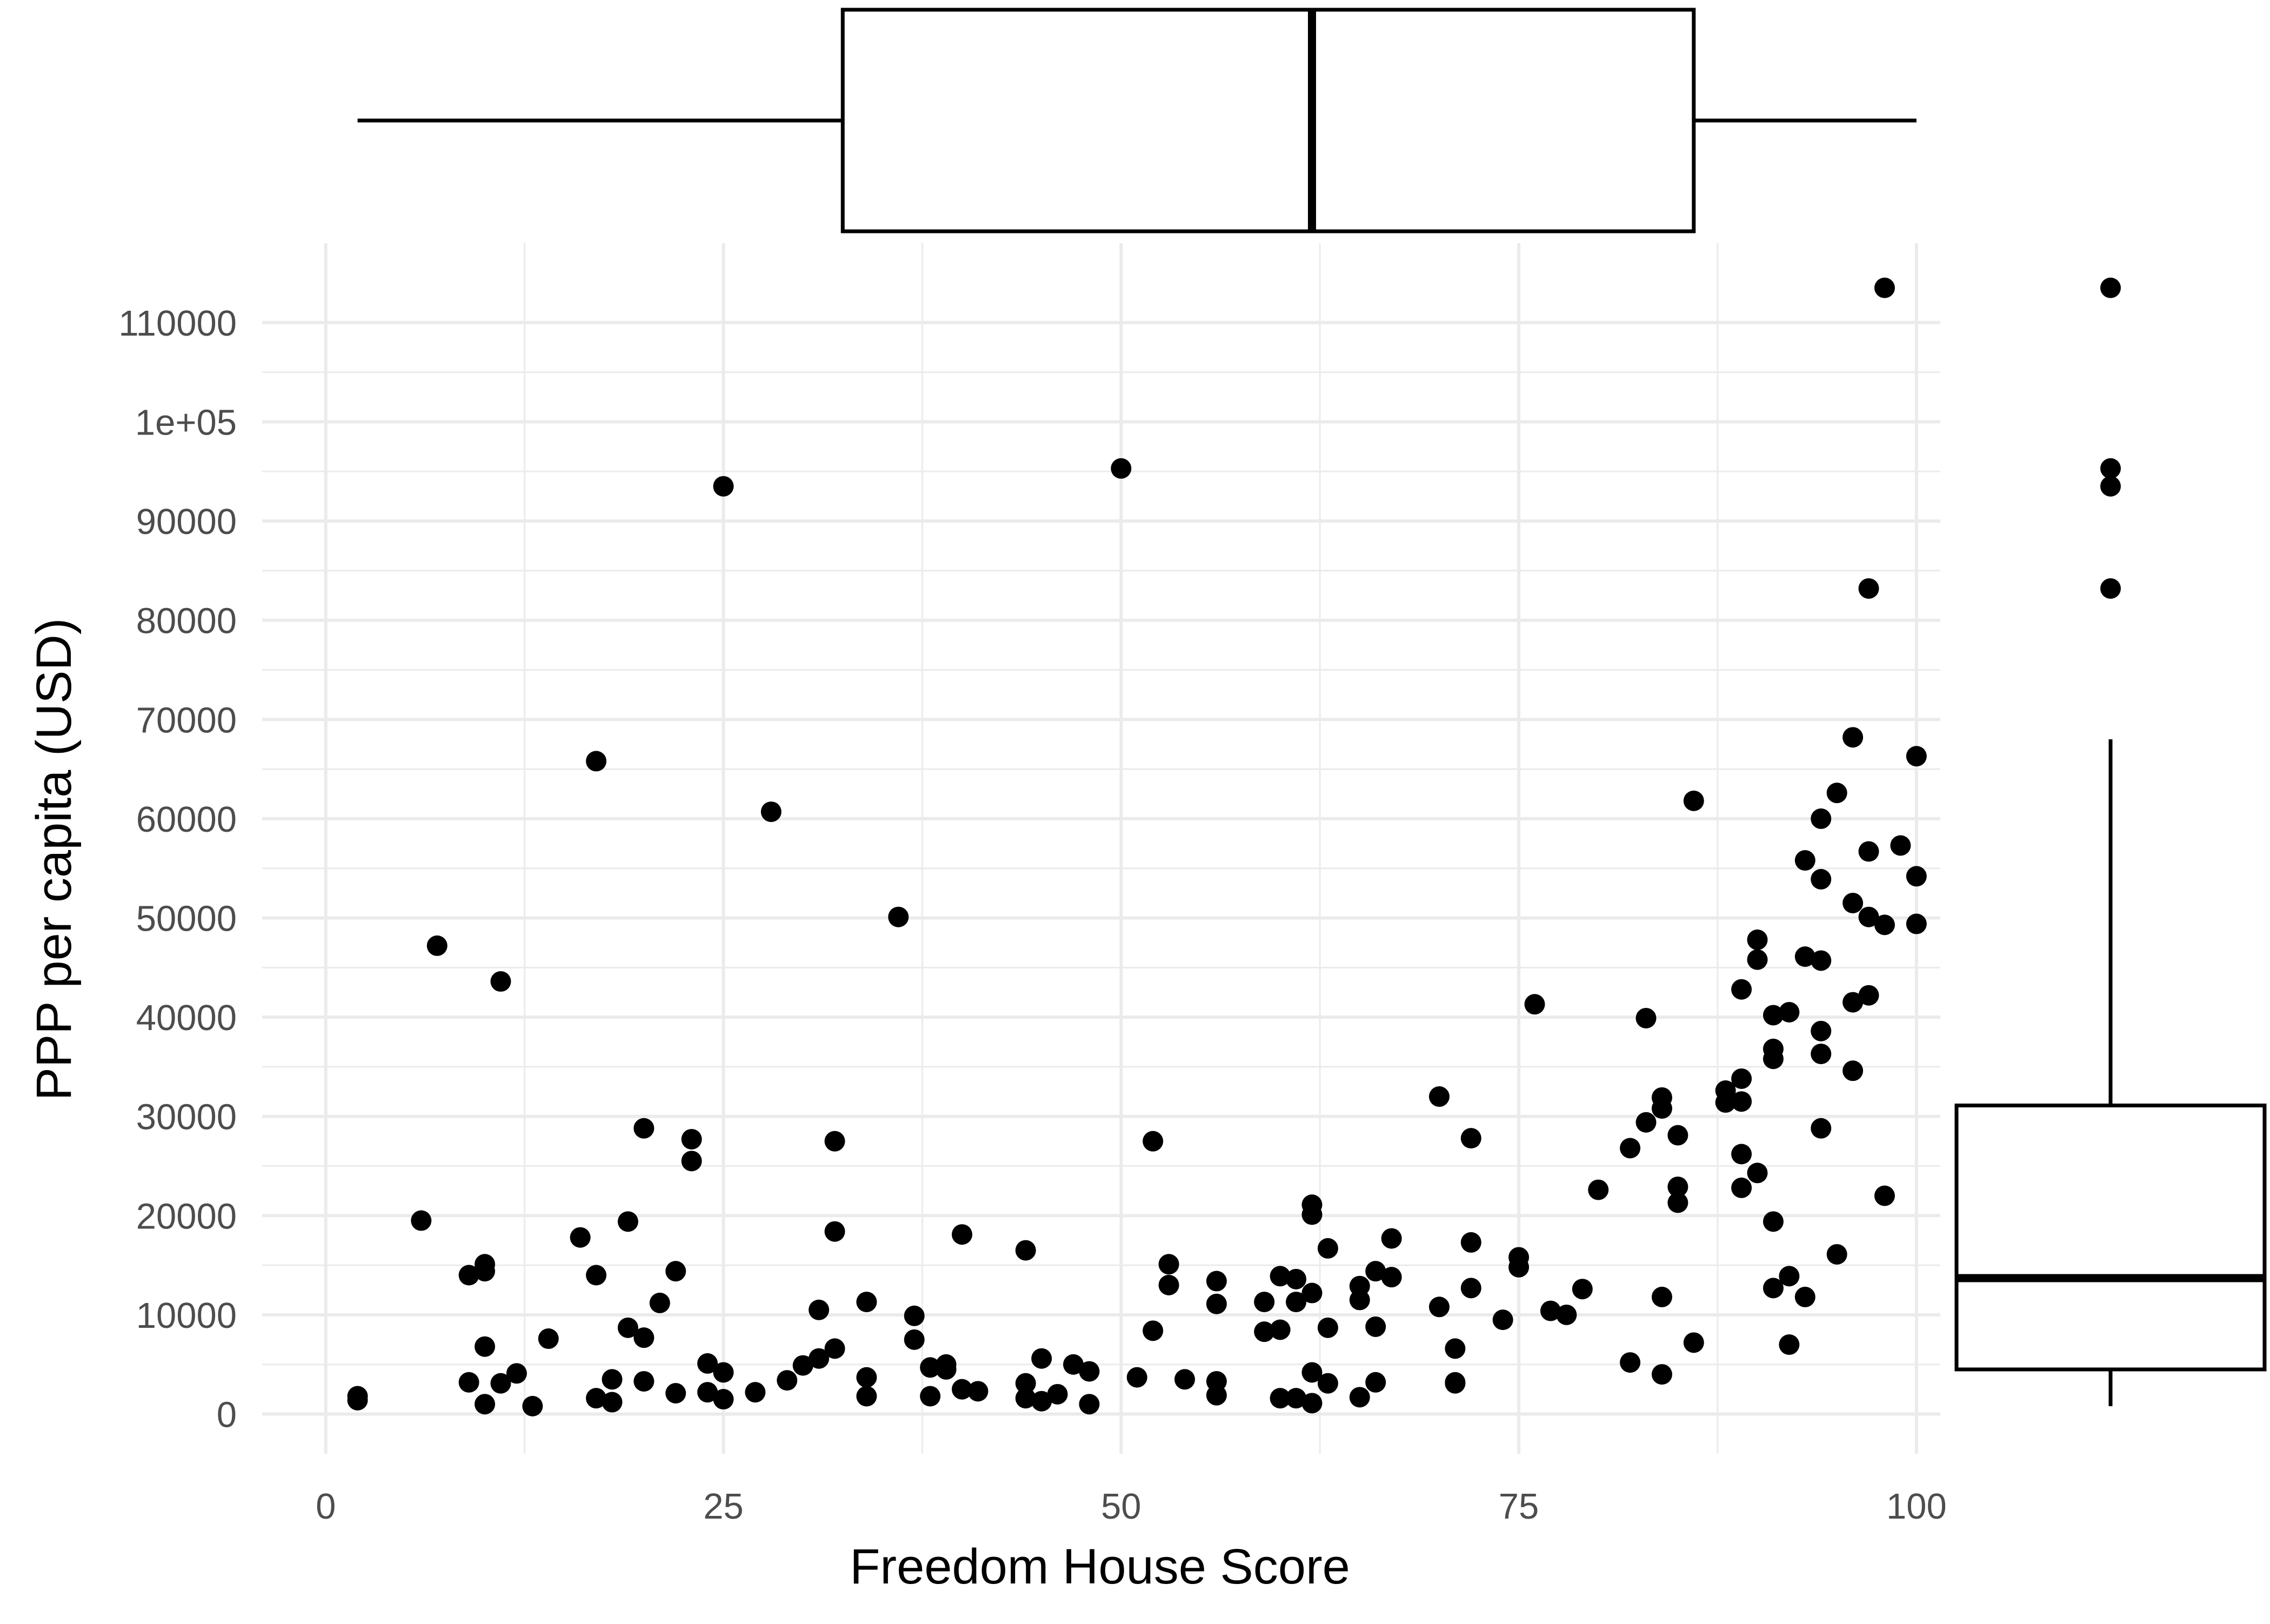 The width and height of the screenshot is (2270, 1624). I want to click on x-tick-label: 50, so click(1121, 1506).